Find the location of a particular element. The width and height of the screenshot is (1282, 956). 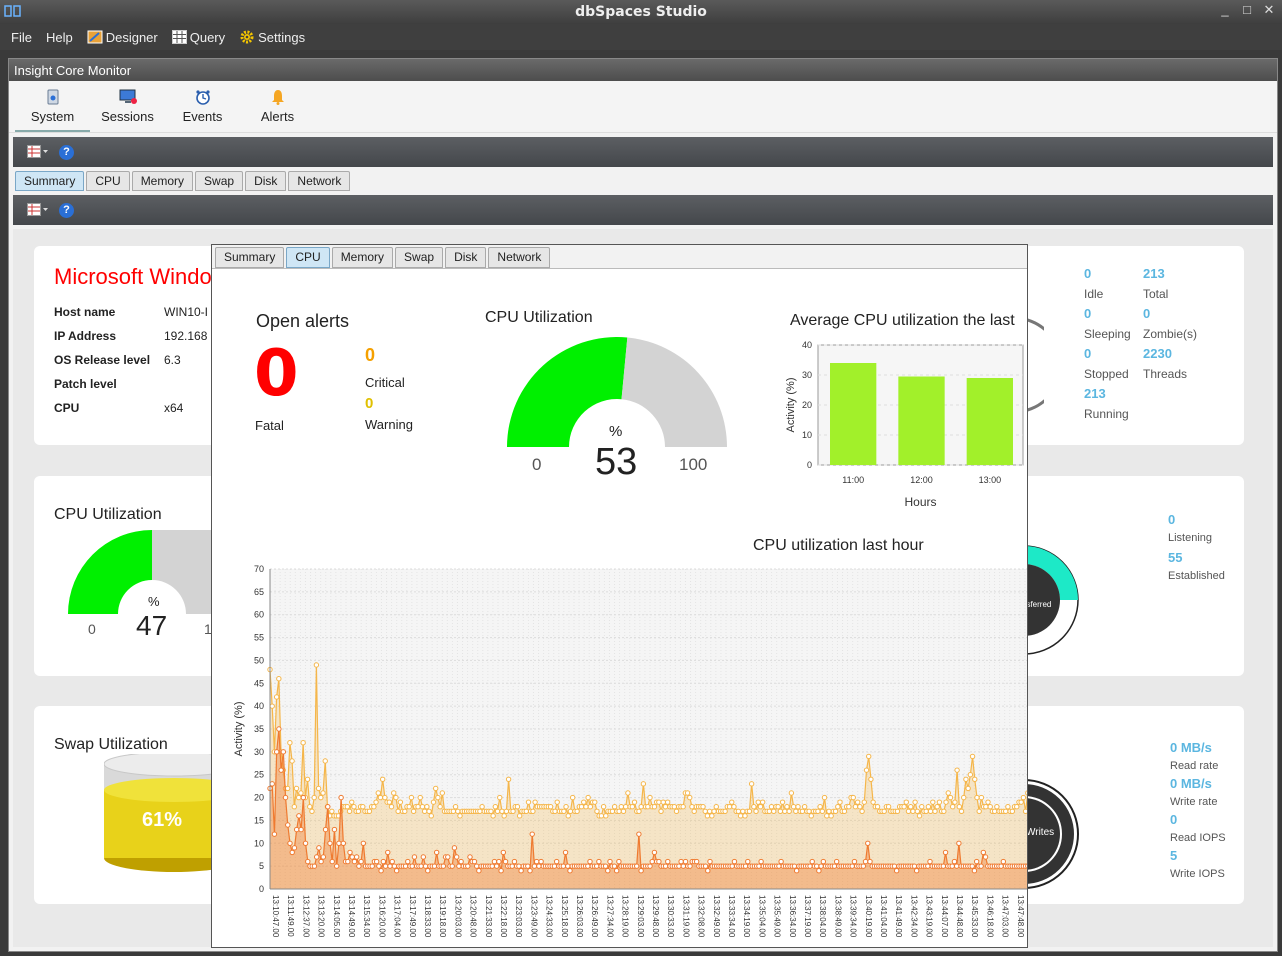

tab-summary: Summary is located at coordinates (50, 181).